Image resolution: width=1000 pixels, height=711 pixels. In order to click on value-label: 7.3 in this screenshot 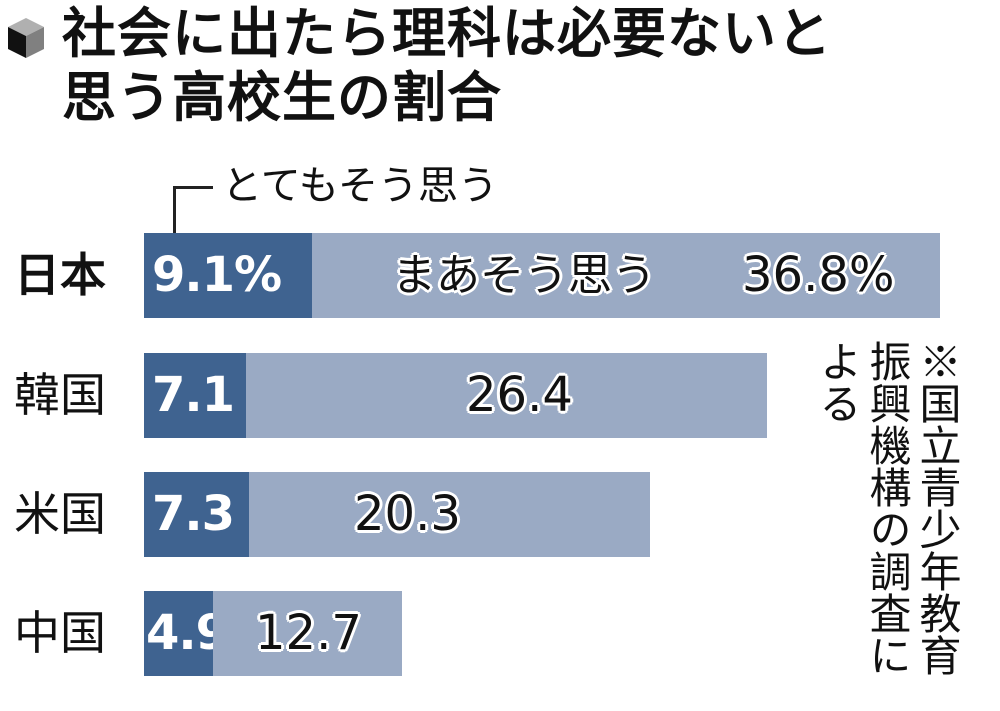, I will do `click(193, 514)`.